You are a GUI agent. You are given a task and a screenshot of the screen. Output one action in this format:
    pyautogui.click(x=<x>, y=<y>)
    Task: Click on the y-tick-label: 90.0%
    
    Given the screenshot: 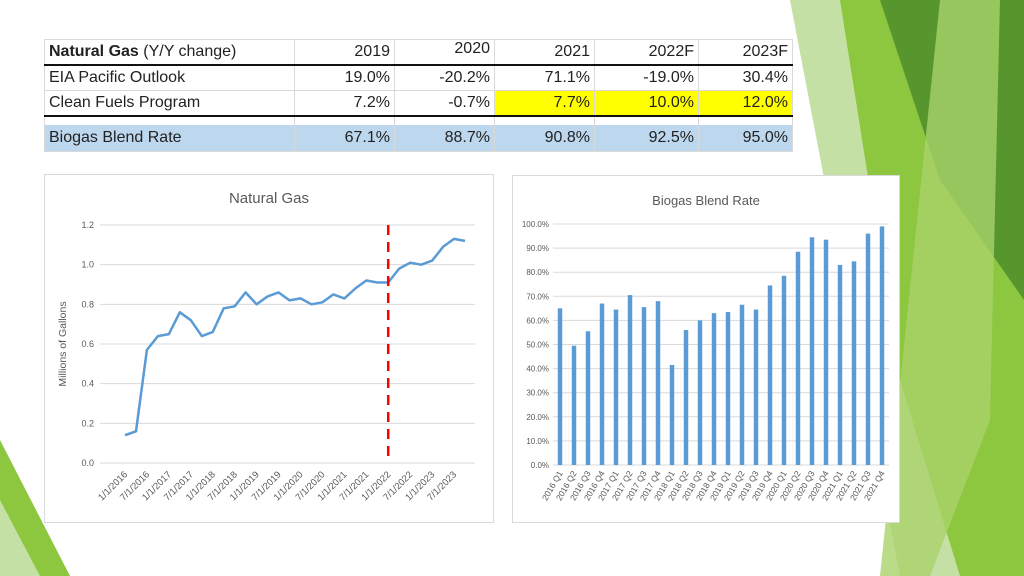 What is the action you would take?
    pyautogui.click(x=537, y=248)
    